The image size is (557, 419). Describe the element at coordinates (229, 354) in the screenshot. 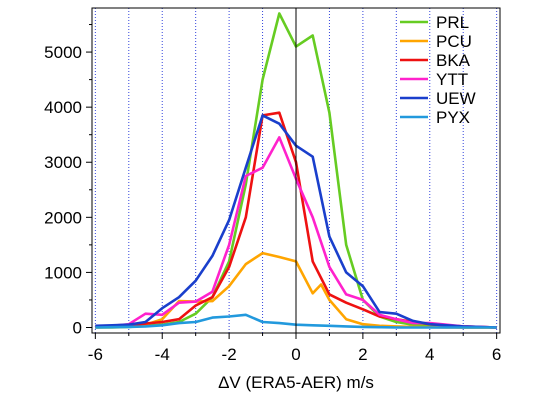

I see `x-tick-label: -2` at that location.